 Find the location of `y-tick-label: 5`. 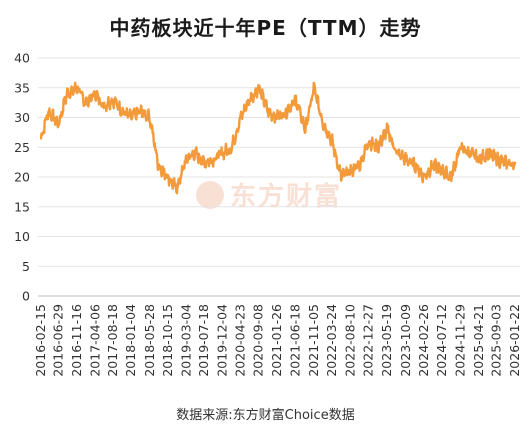

y-tick-label: 5 is located at coordinates (26, 266).